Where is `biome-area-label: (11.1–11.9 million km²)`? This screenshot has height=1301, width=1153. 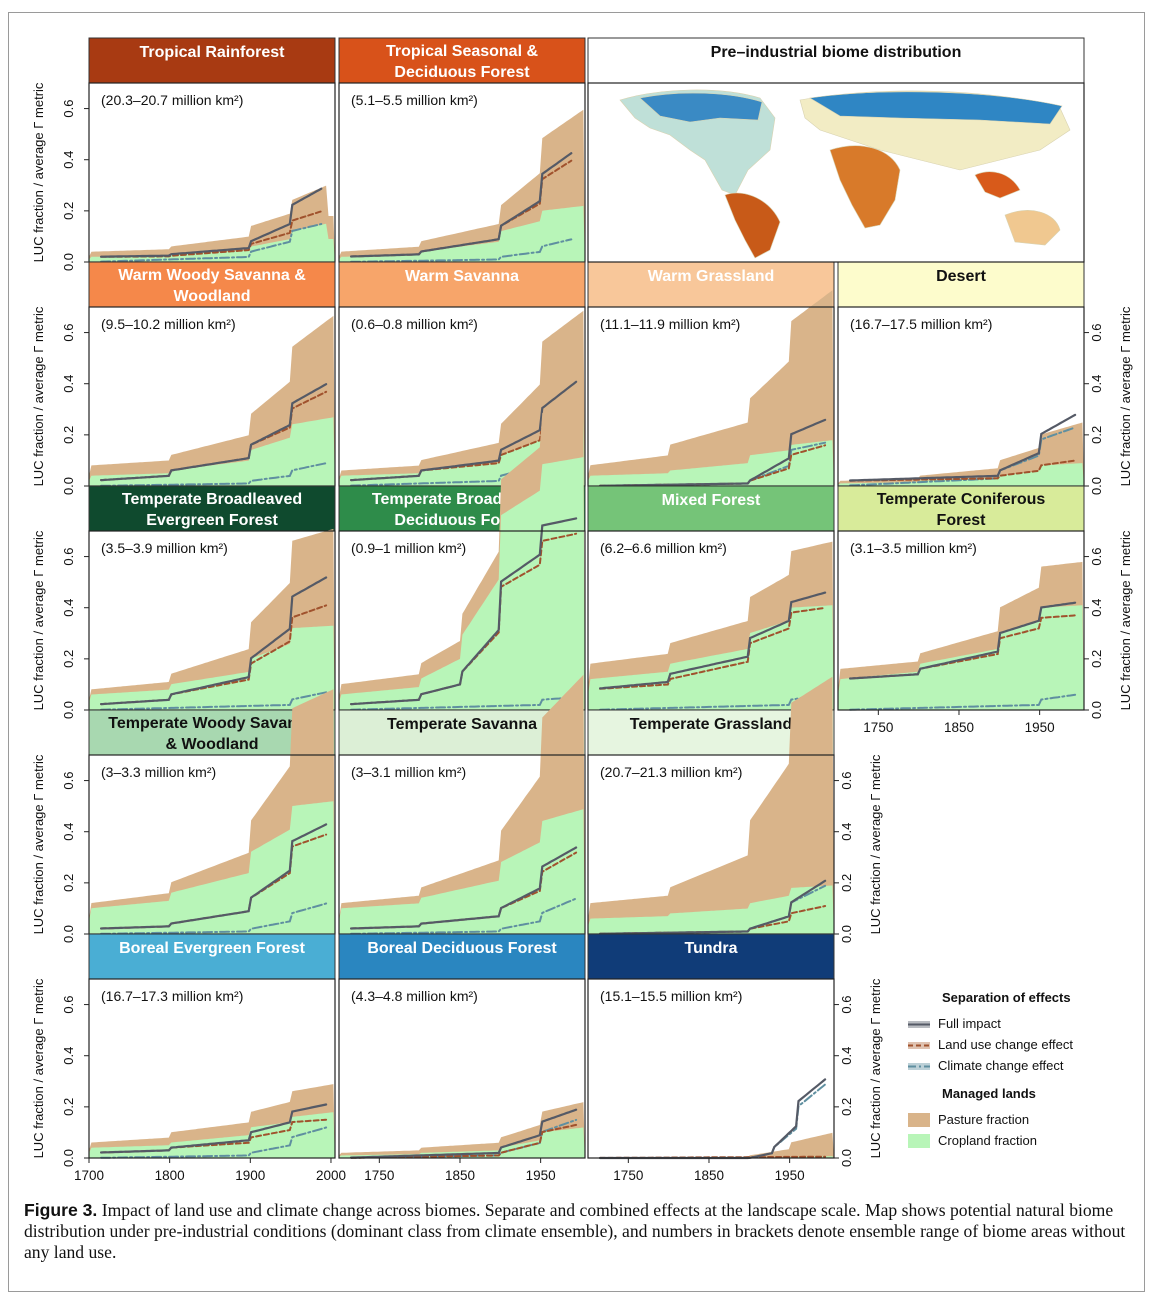 biome-area-label: (11.1–11.9 million km²) is located at coordinates (670, 324).